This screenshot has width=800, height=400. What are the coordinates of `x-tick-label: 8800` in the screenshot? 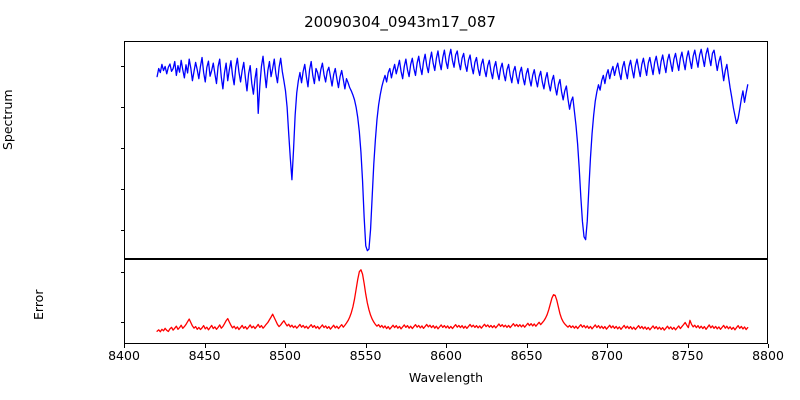 It's located at (768, 355).